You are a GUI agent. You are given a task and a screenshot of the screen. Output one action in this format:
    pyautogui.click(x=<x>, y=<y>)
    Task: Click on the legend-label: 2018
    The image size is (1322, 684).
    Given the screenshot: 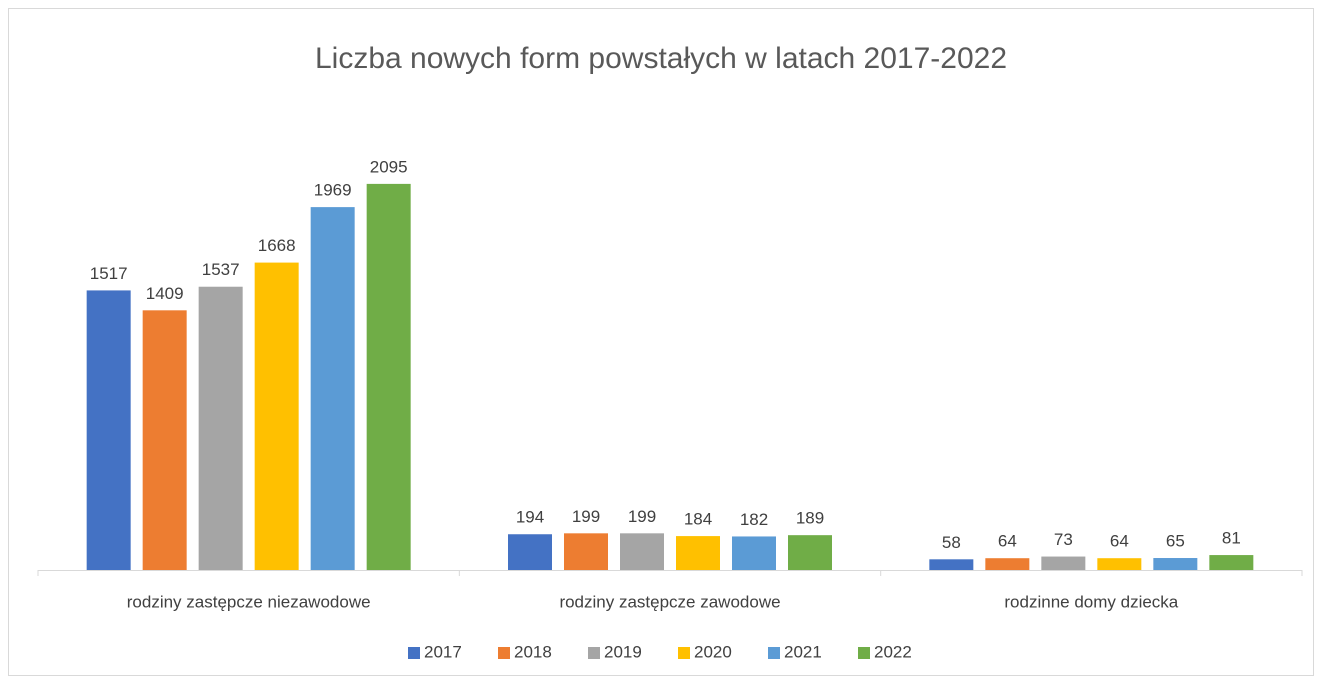 What is the action you would take?
    pyautogui.click(x=533, y=651)
    